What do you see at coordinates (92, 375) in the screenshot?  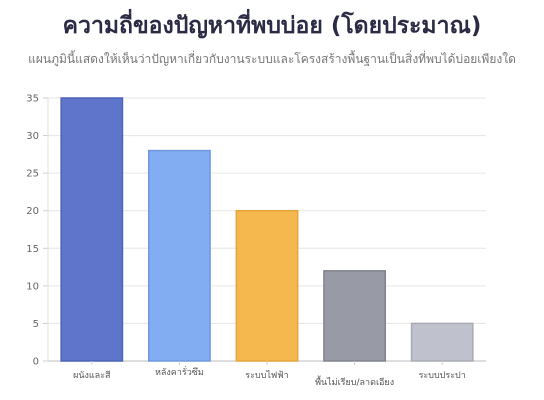 I see `x-tick-label: ผนังและสี` at bounding box center [92, 375].